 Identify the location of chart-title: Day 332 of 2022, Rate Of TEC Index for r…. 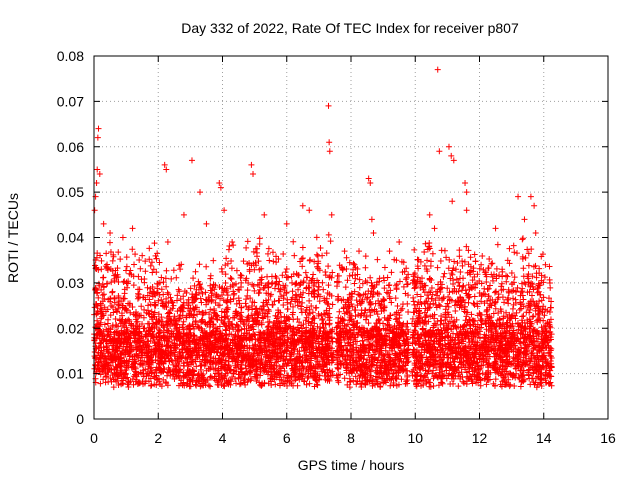
(350, 28).